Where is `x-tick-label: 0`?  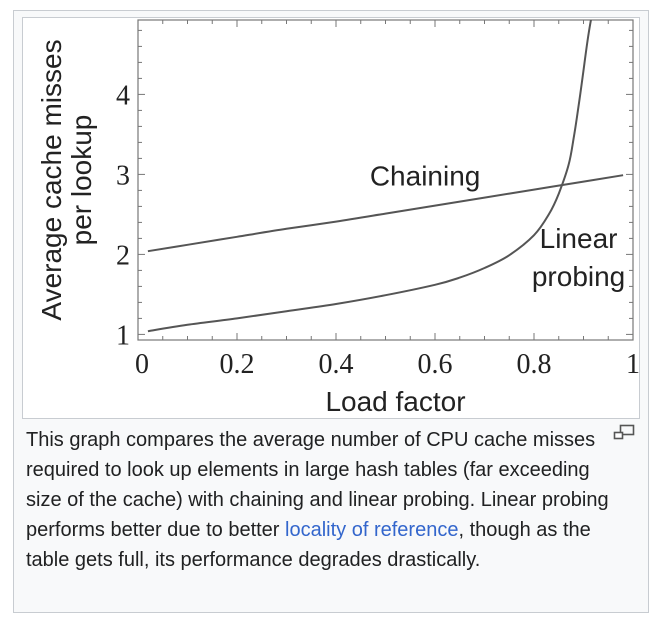
x-tick-label: 0 is located at coordinates (142, 364).